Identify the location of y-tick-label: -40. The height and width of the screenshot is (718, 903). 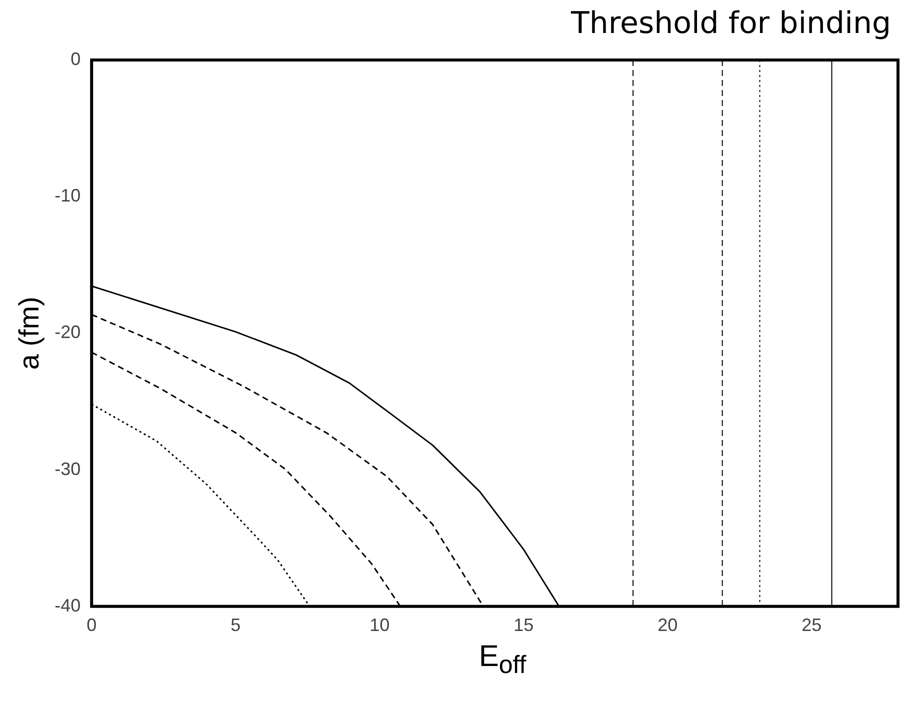
(67, 605).